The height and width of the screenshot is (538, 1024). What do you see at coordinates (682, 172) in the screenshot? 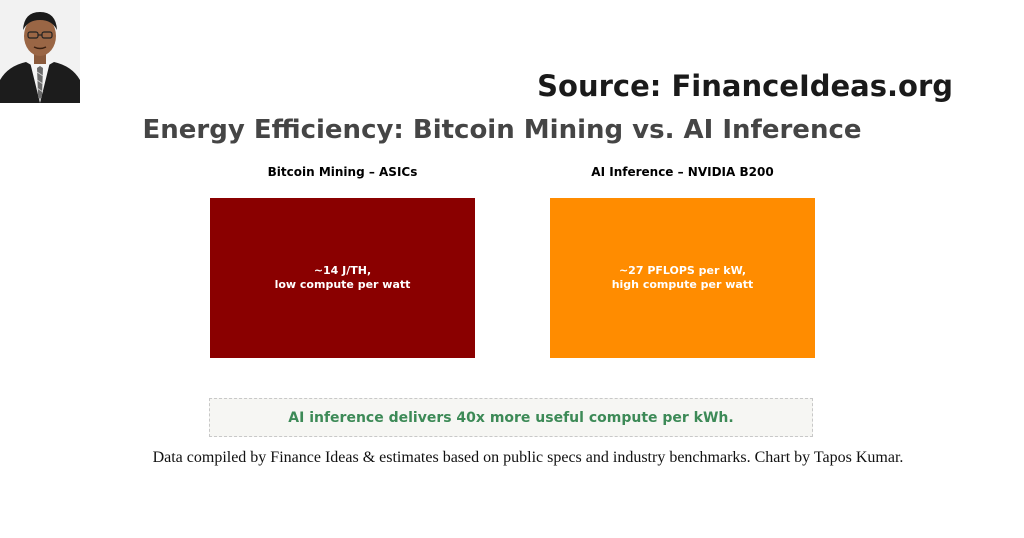
I see `ai-panel-title: AI Inference – NVIDIA B200` at bounding box center [682, 172].